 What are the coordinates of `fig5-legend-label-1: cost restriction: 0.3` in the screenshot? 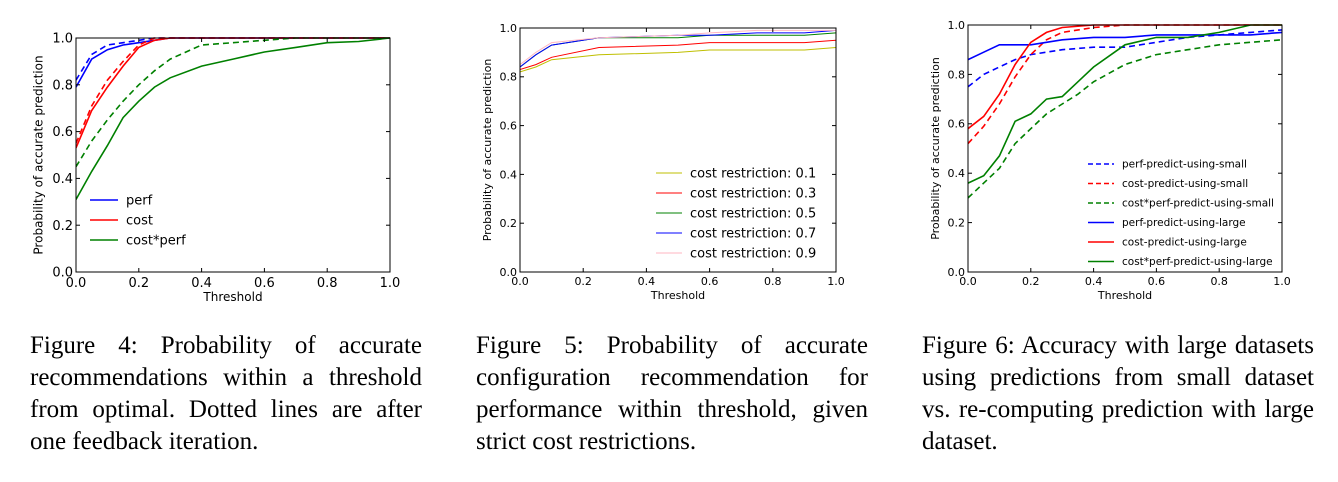 It's located at (753, 194).